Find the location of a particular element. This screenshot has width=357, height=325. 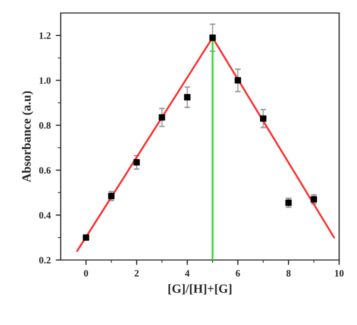

x-tick-label: 4 is located at coordinates (187, 273).